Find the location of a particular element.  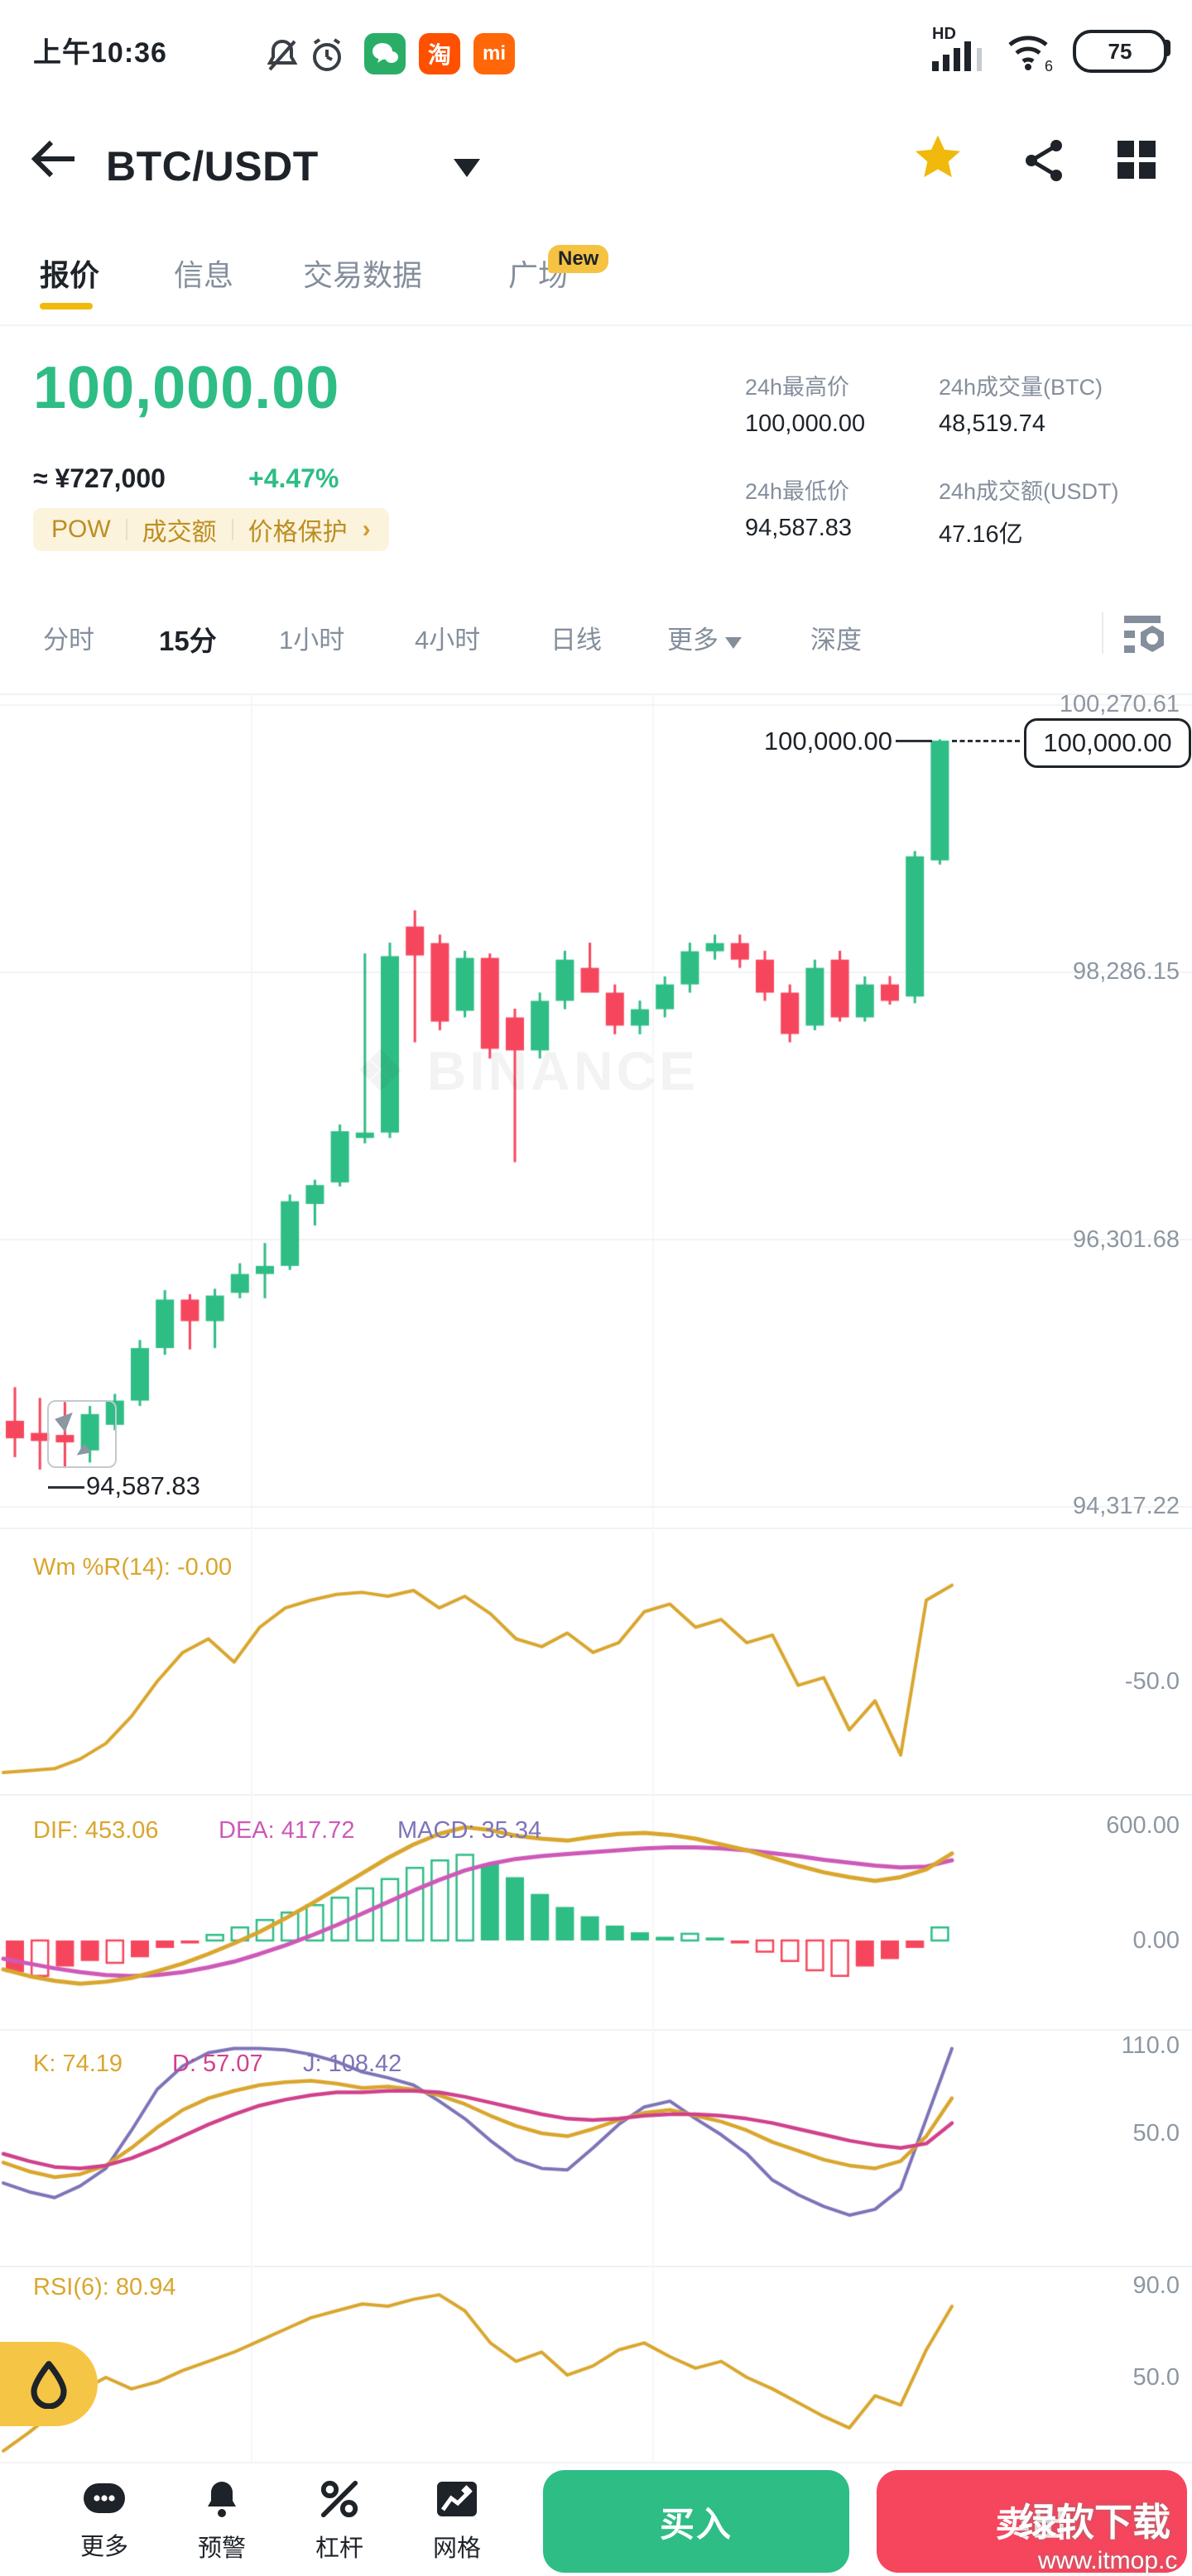

bell-muted-icon is located at coordinates (282, 55).